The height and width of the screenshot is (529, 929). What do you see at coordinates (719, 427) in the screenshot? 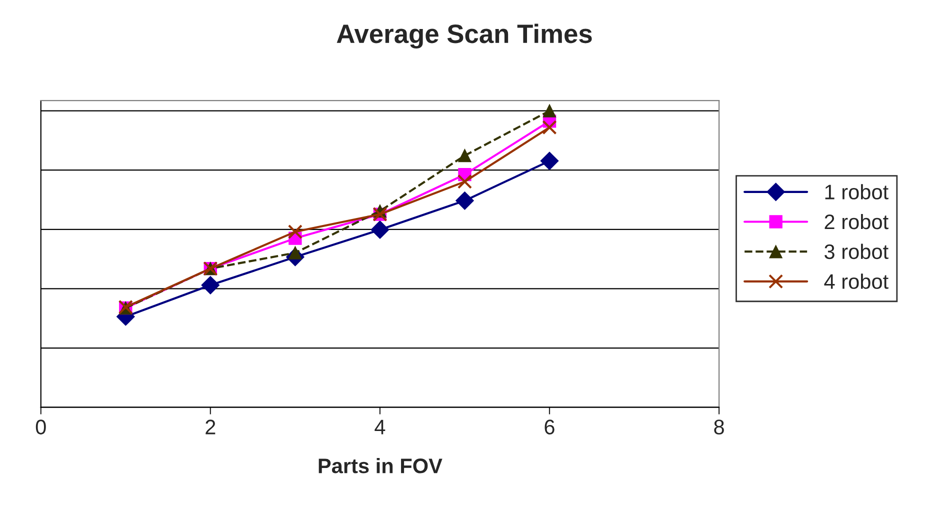
I see `x-tick-label: 8` at bounding box center [719, 427].